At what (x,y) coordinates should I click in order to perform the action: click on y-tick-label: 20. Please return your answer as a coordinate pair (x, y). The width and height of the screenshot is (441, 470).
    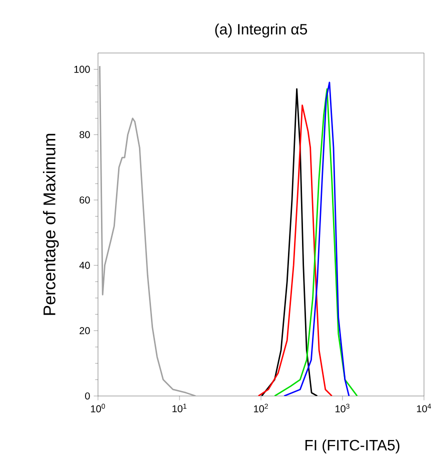
    Looking at the image, I should click on (85, 330).